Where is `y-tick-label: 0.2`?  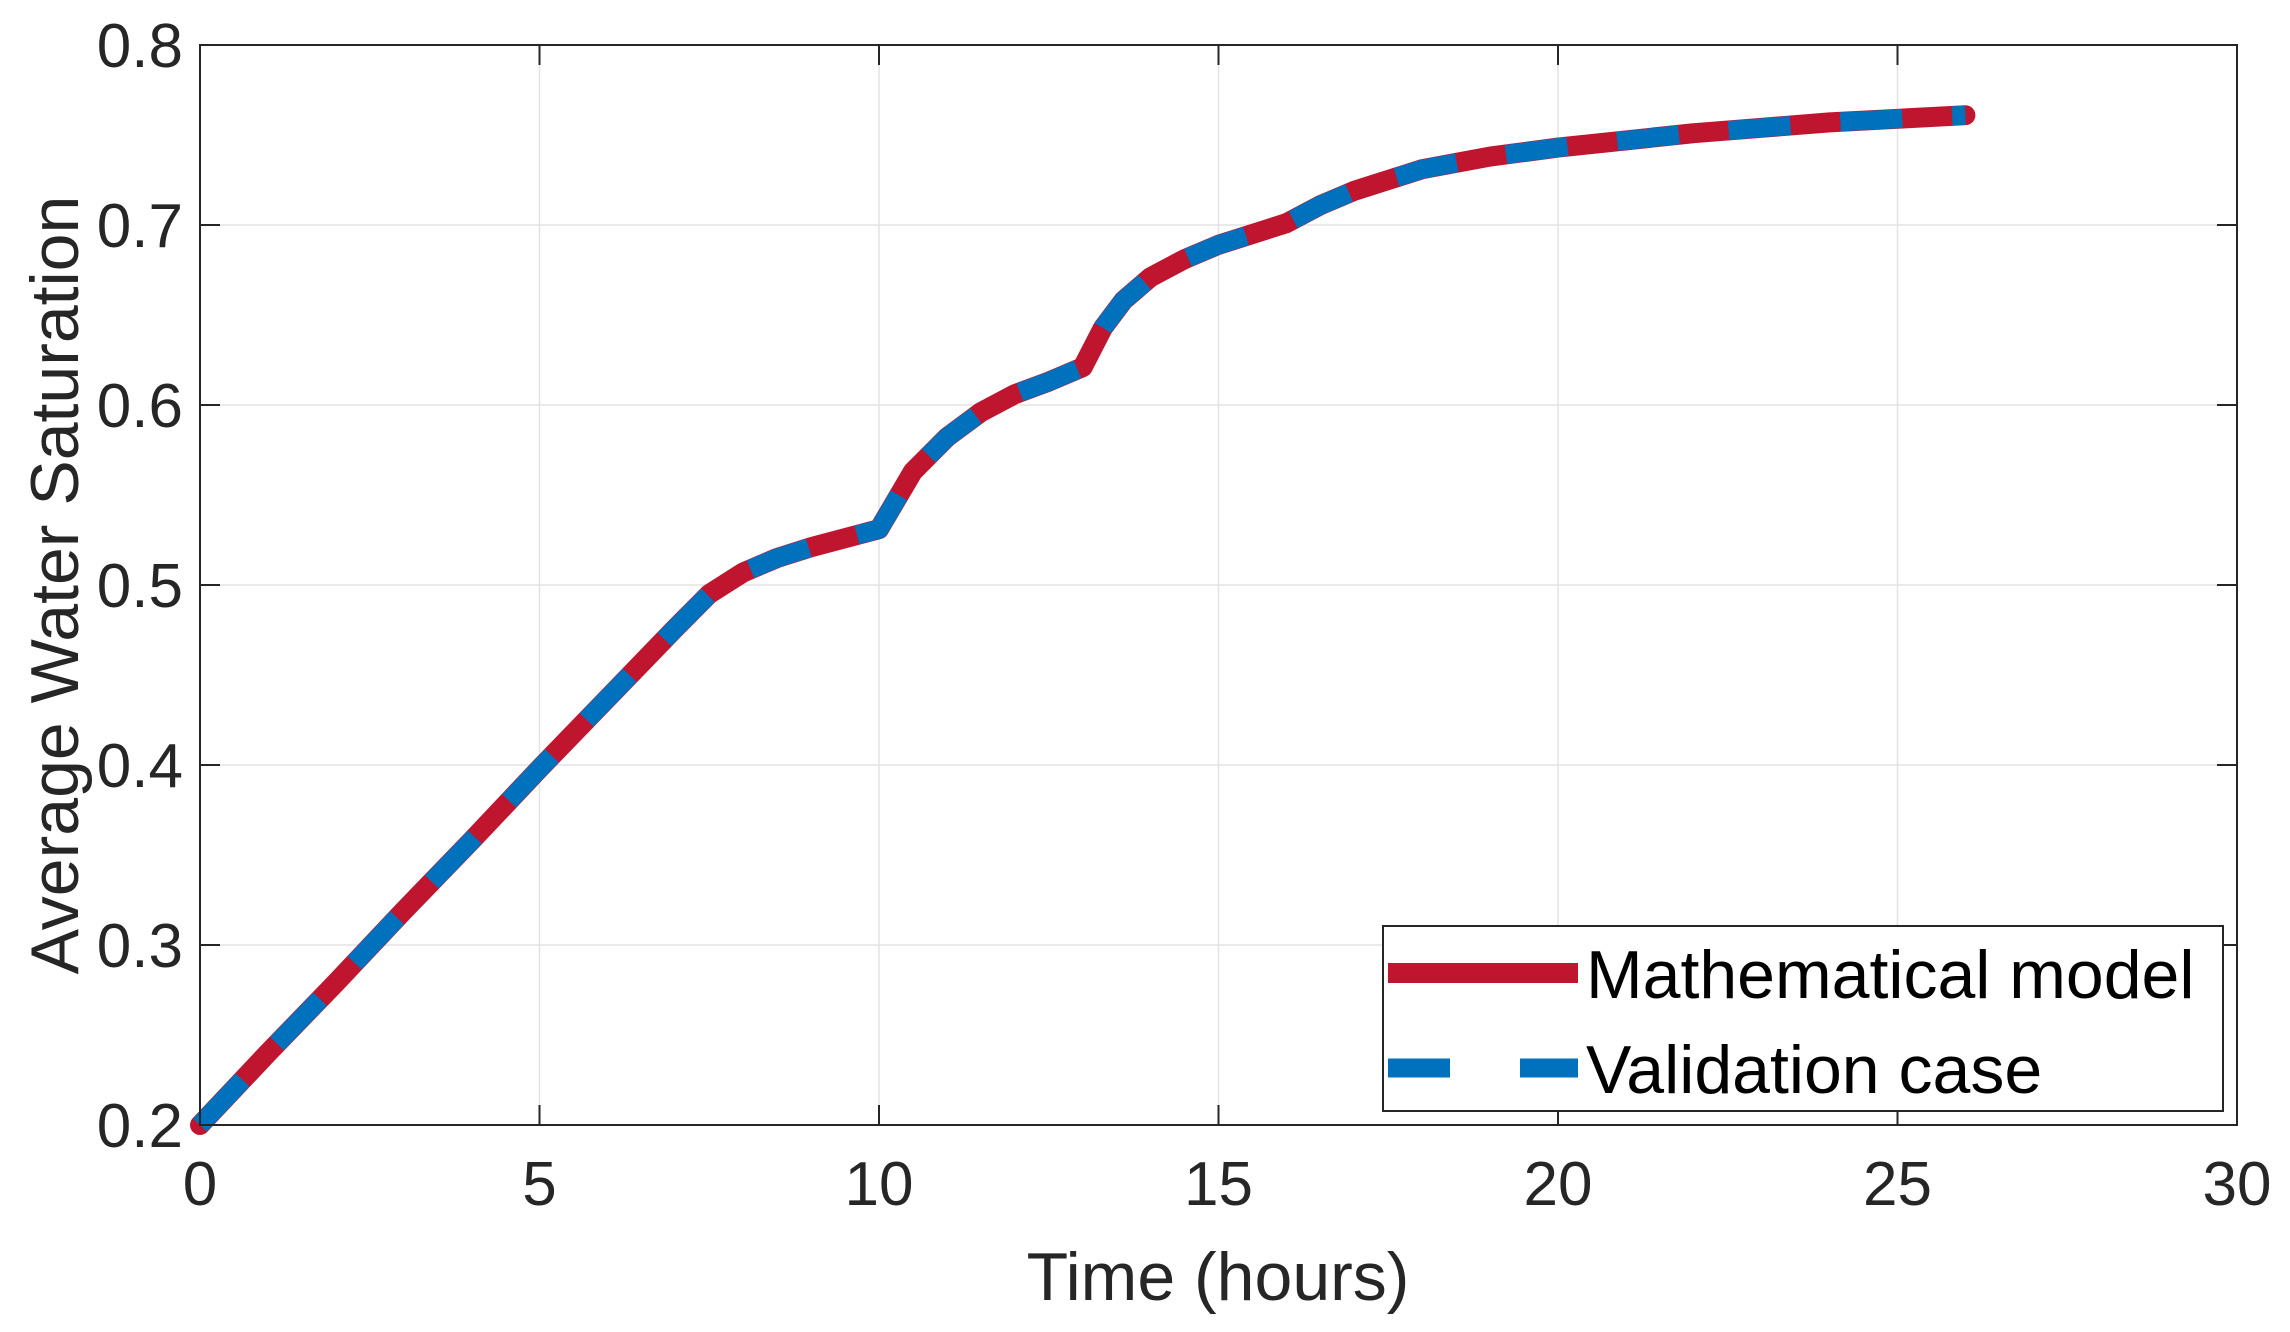
y-tick-label: 0.2 is located at coordinates (140, 1126).